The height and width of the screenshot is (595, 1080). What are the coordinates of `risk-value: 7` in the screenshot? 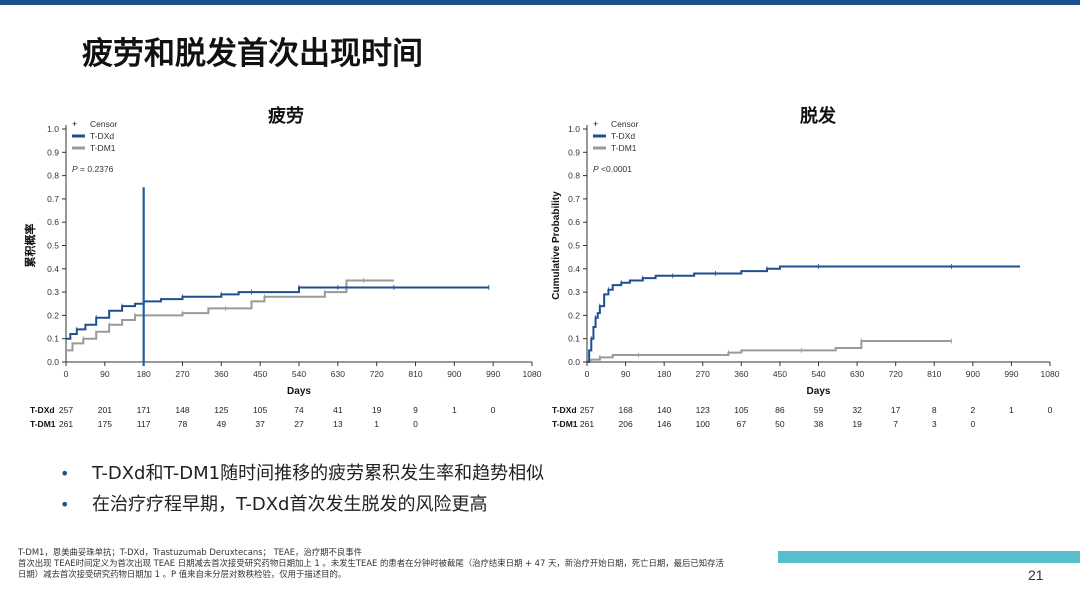 It's located at (895, 424).